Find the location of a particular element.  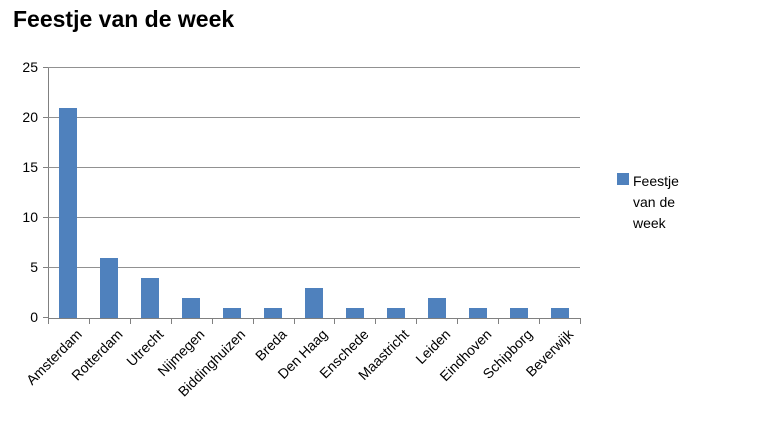

bar-amsterdam is located at coordinates (68, 213).